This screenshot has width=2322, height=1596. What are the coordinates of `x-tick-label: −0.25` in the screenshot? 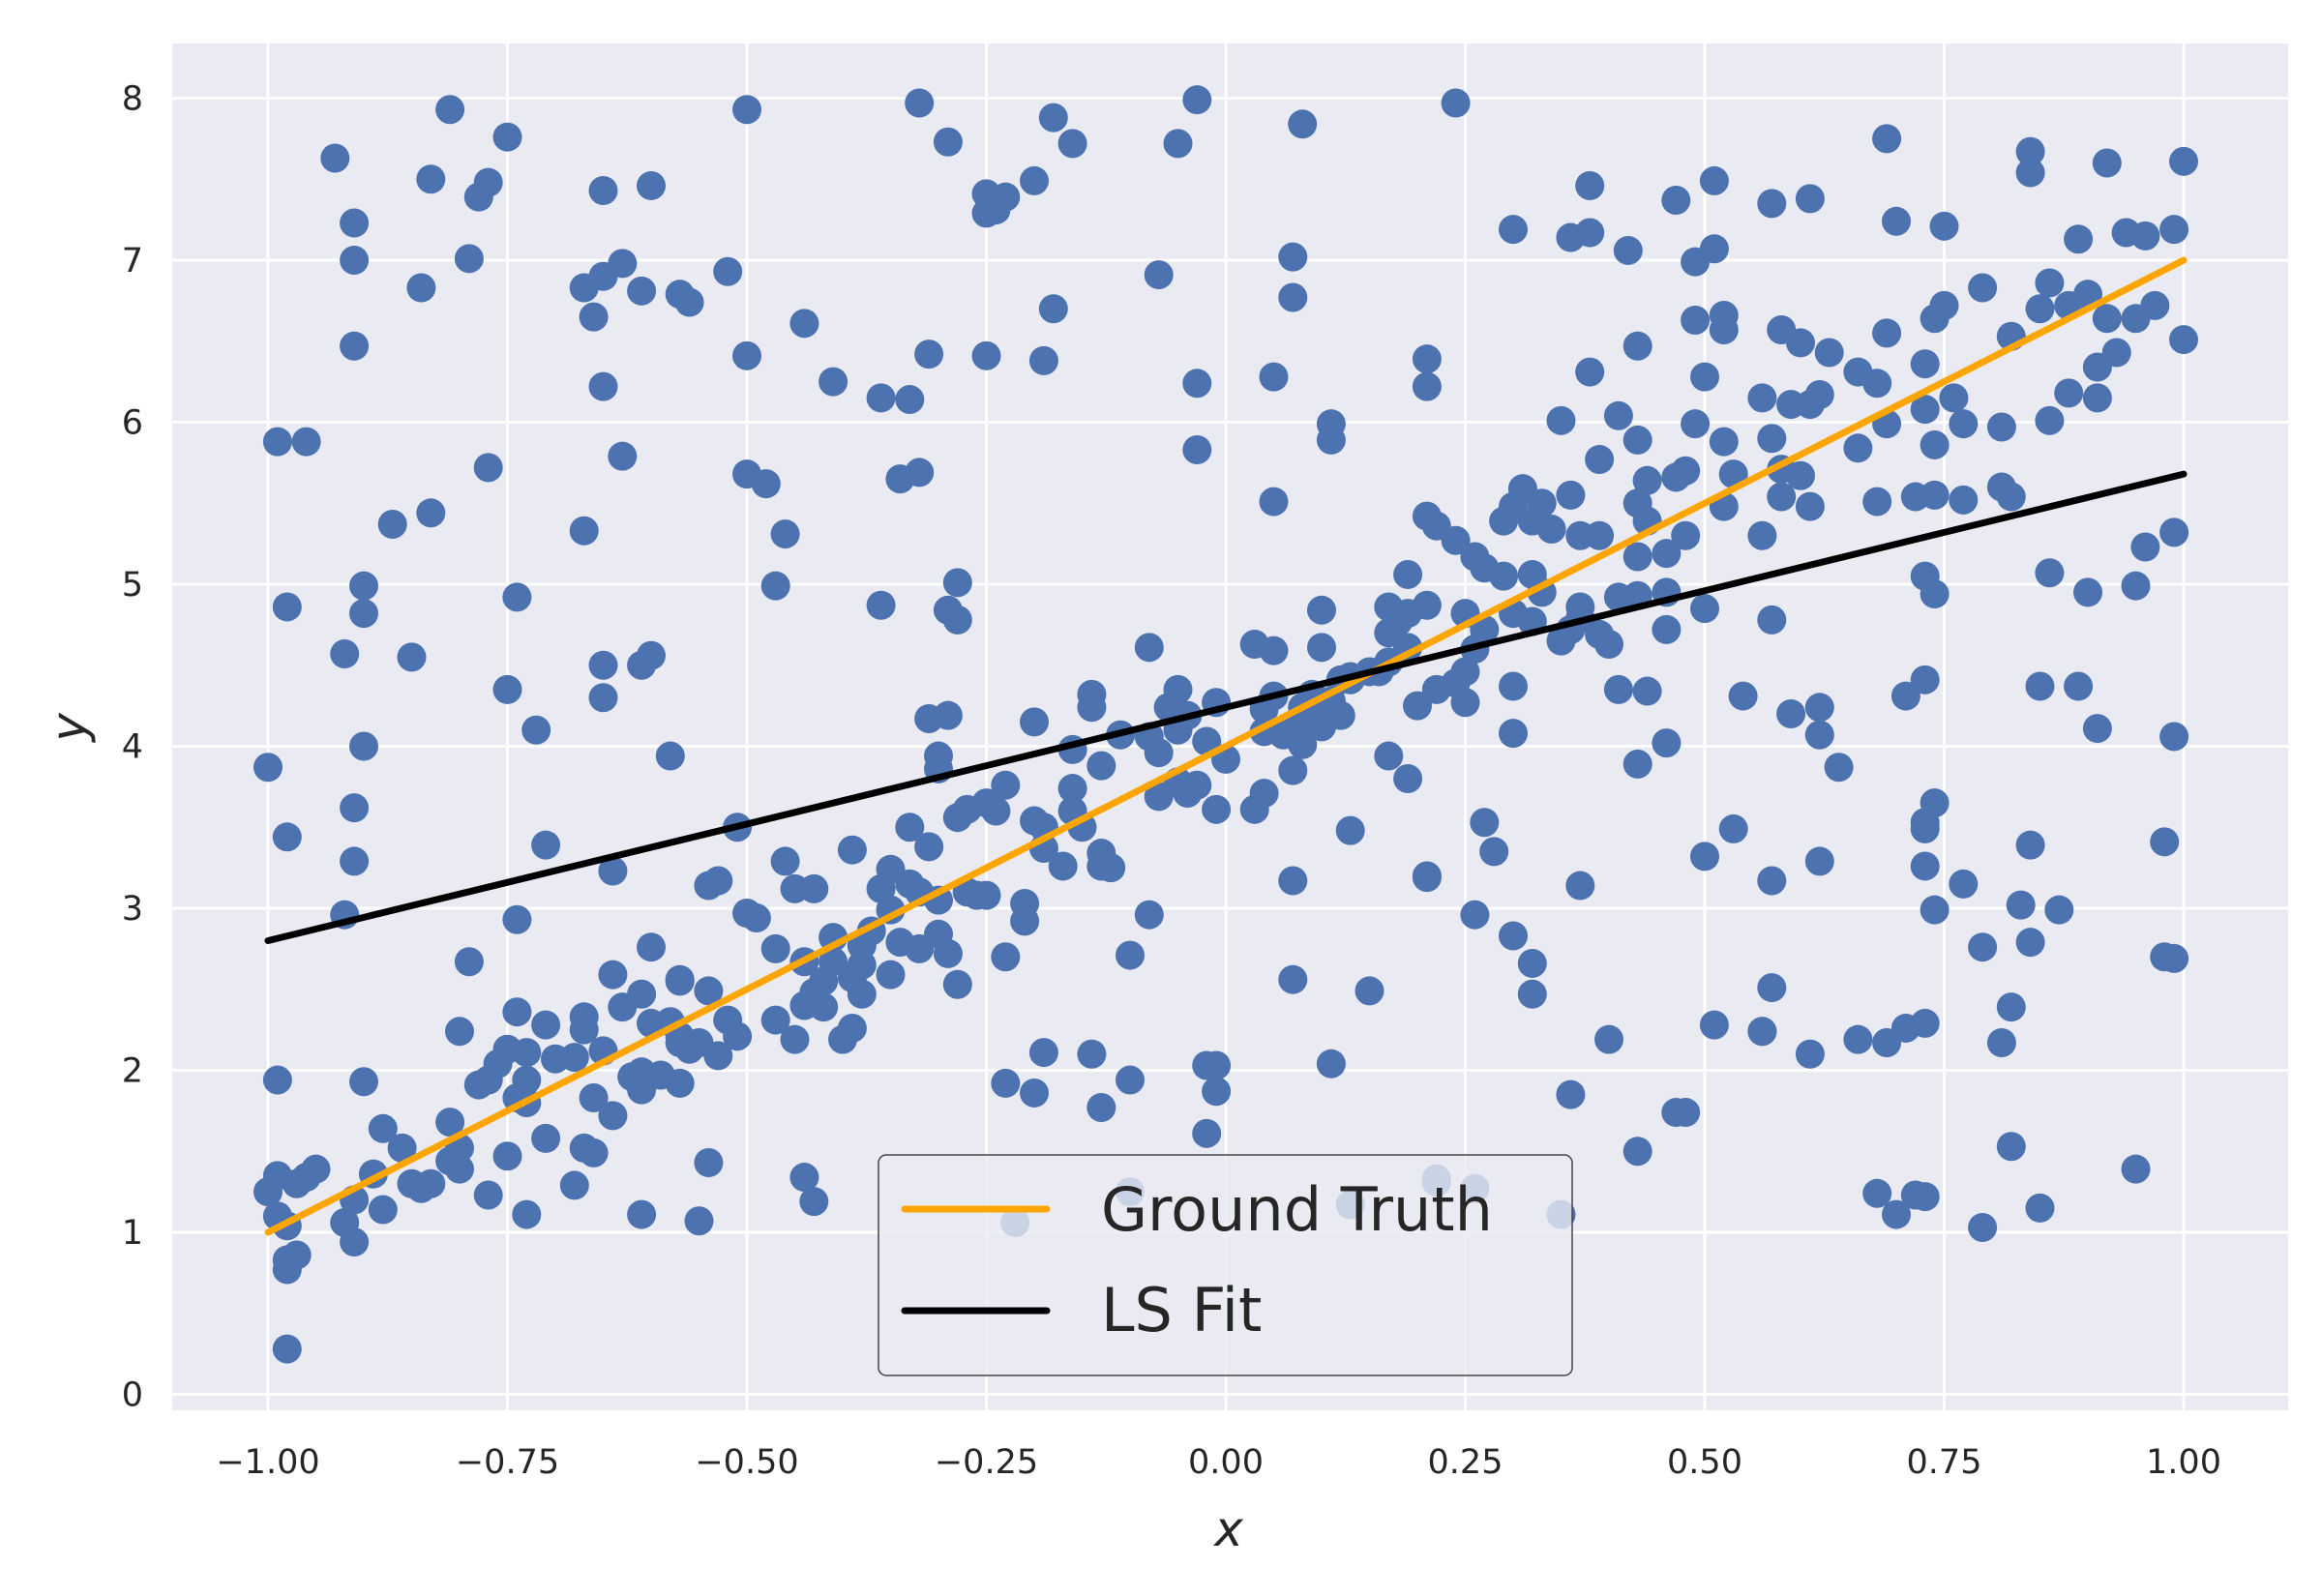 It's located at (986, 1462).